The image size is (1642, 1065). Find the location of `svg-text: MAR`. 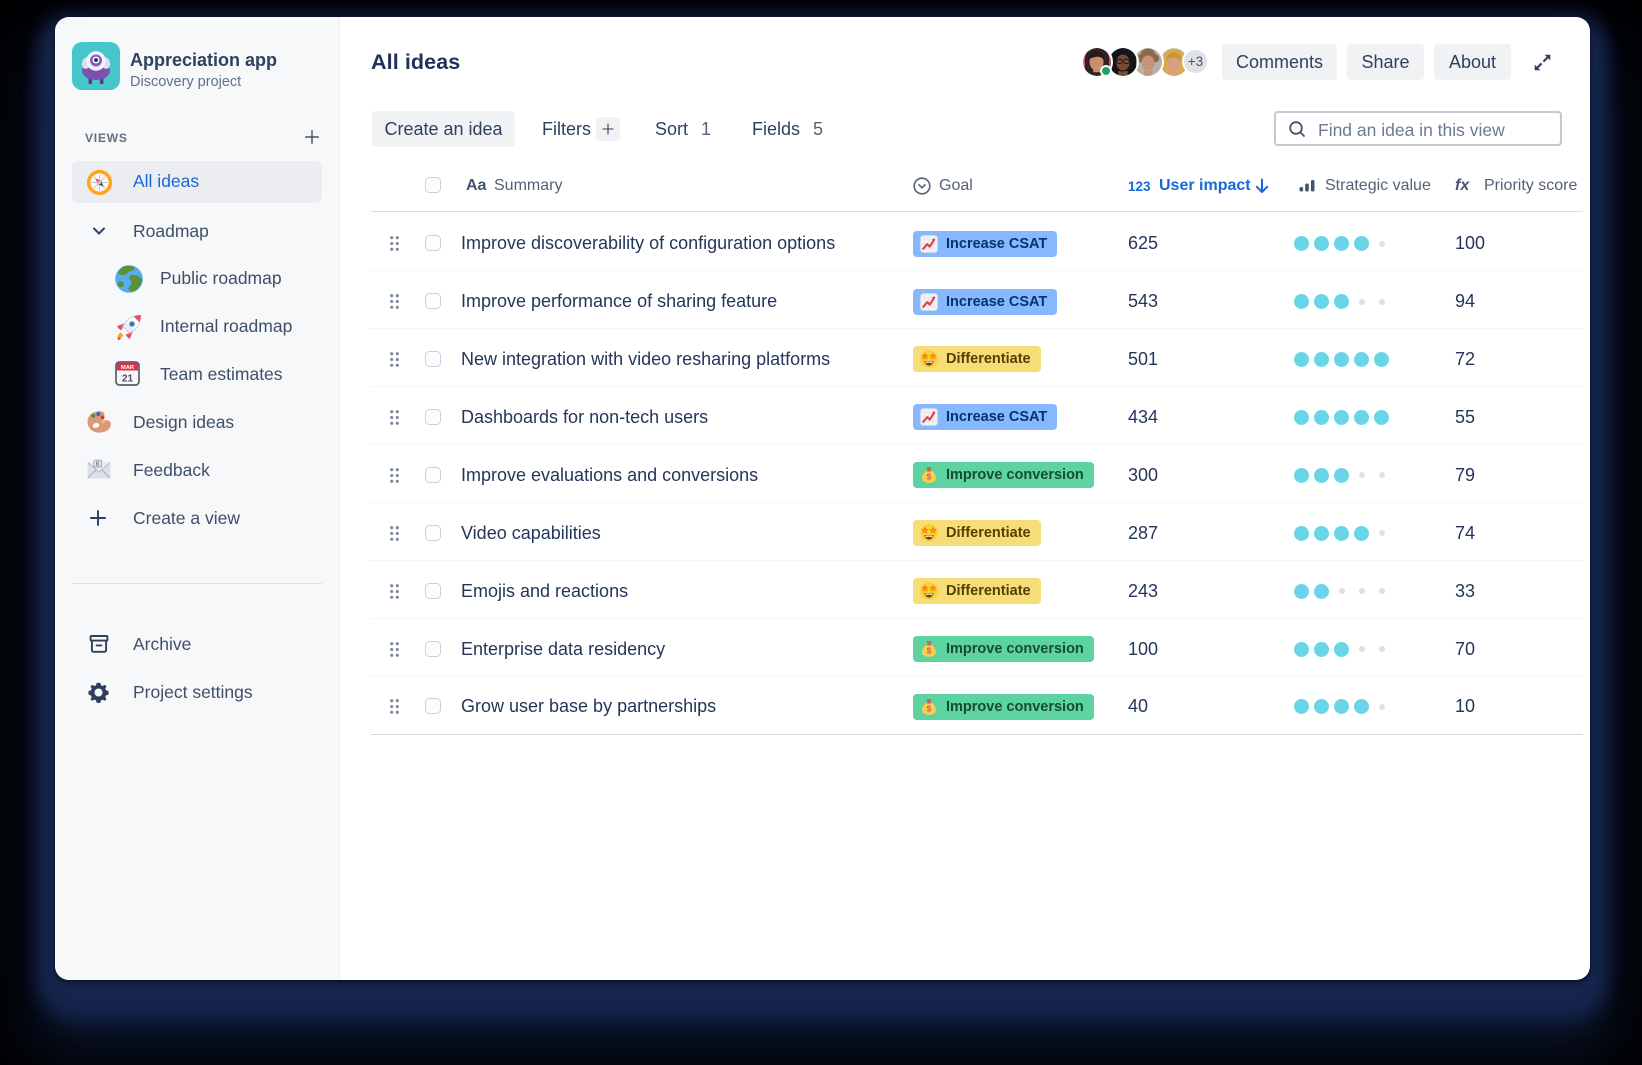

svg-text: MAR is located at coordinates (128, 368).